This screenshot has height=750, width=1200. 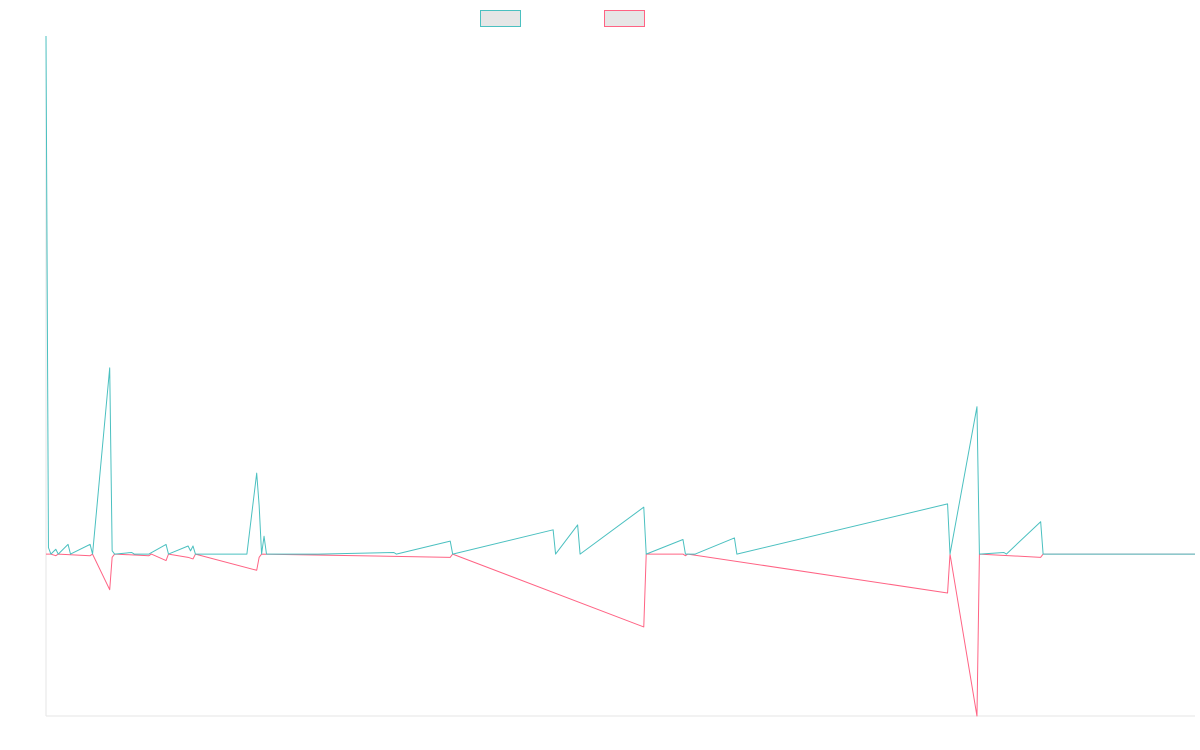 What do you see at coordinates (562, 18) in the screenshot?
I see `chart-legend` at bounding box center [562, 18].